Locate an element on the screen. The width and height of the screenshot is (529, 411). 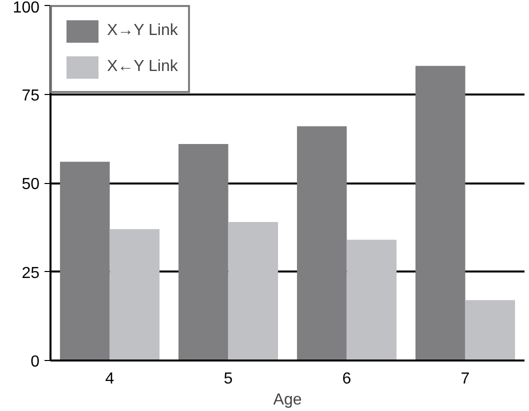
y-tick-label: 0 is located at coordinates (35, 362).